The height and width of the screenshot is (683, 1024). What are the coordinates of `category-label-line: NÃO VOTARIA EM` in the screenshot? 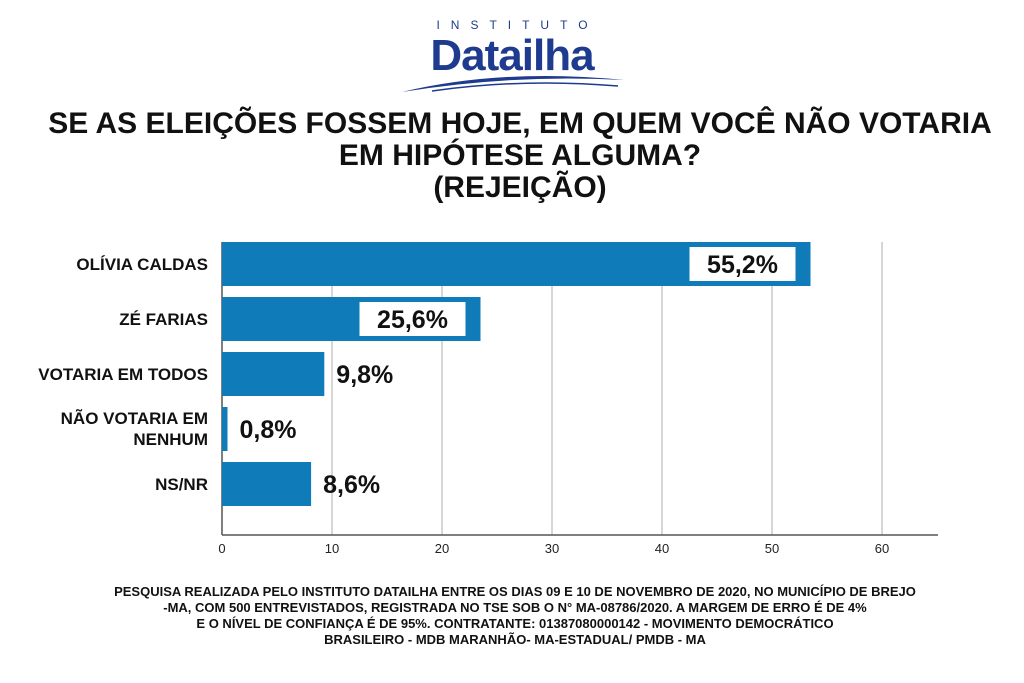 It's located at (134, 418).